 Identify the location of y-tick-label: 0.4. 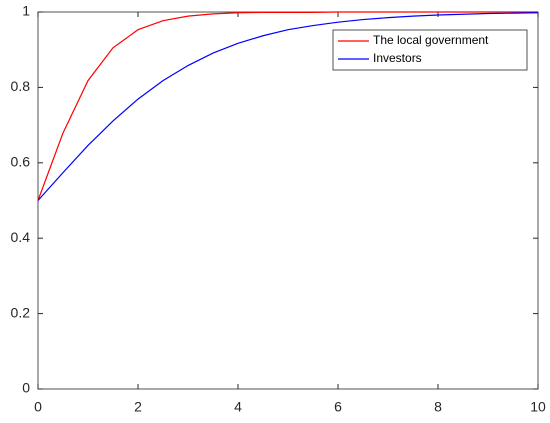
(21, 237).